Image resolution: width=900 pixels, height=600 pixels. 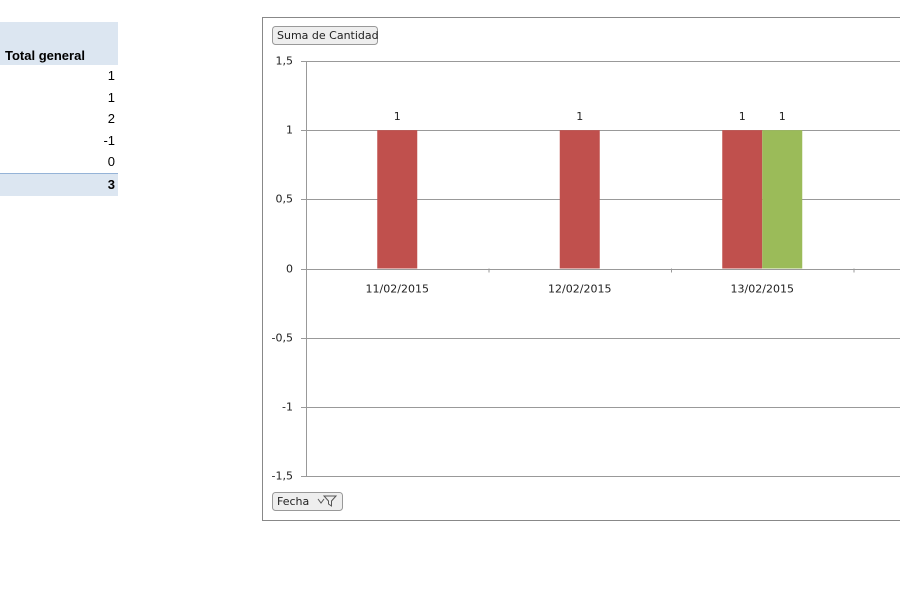 What do you see at coordinates (397, 289) in the screenshot?
I see `x-tick-label: 11/02/2015` at bounding box center [397, 289].